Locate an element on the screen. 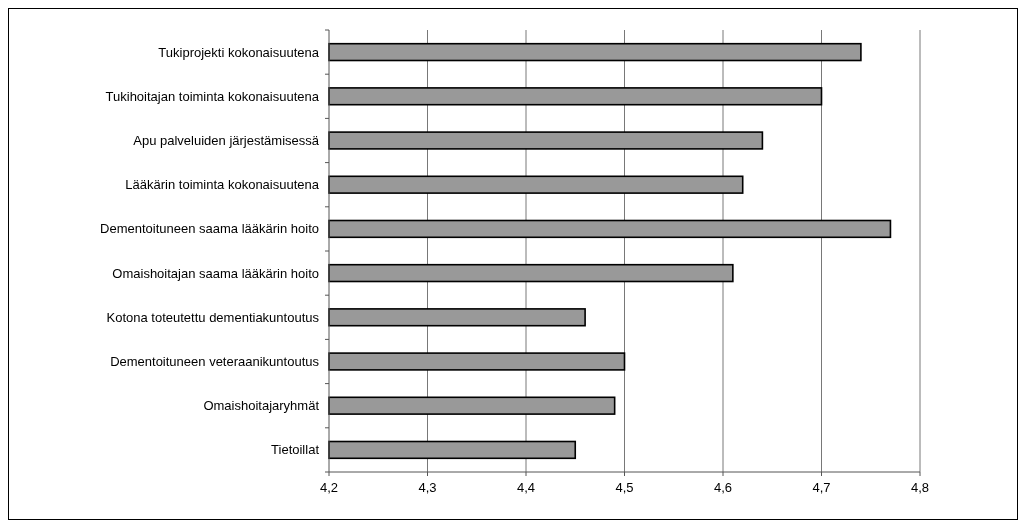 This screenshot has height=530, width=1028. x-tick-label: 4,6 is located at coordinates (723, 487).